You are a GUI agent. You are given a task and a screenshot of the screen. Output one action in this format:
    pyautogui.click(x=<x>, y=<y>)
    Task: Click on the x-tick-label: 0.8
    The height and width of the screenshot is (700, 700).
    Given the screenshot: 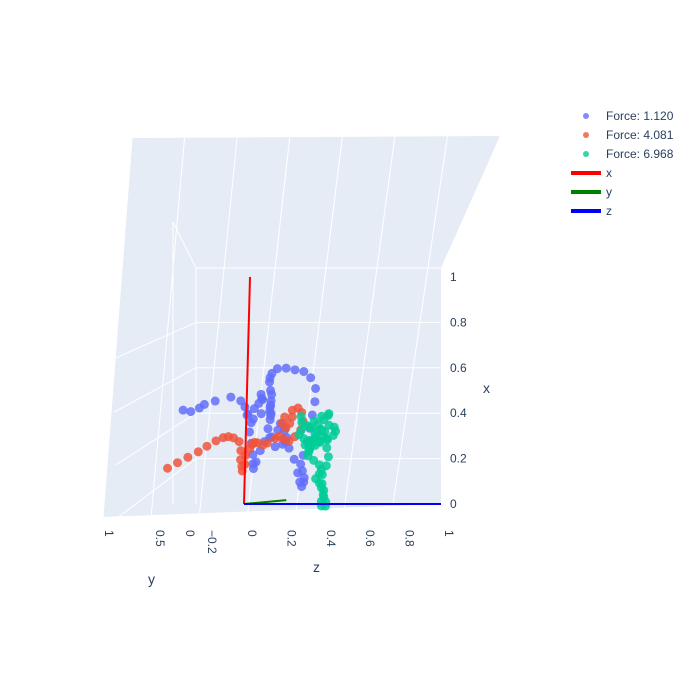 What is the action you would take?
    pyautogui.click(x=458, y=322)
    